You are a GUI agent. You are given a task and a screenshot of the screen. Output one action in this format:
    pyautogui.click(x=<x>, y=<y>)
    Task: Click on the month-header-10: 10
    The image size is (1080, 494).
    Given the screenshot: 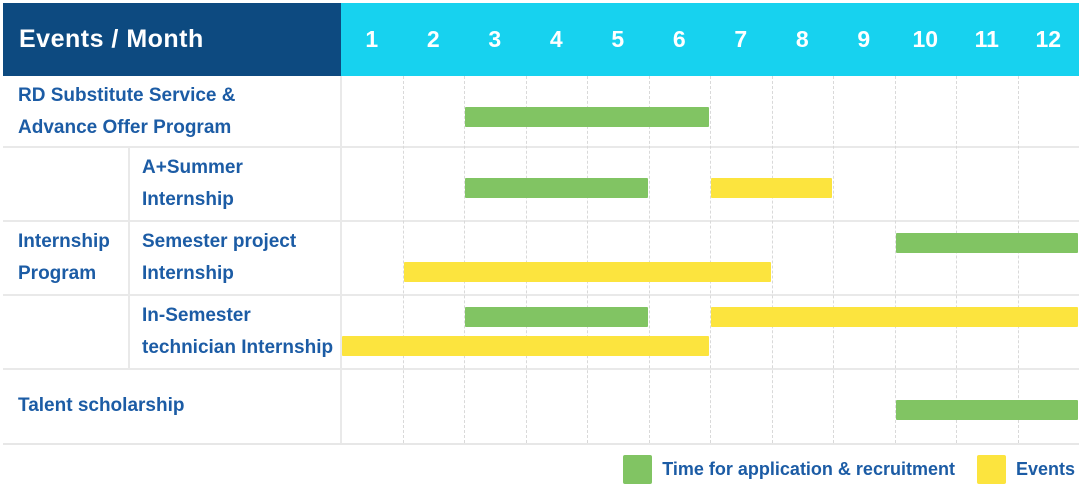 What is the action you would take?
    pyautogui.click(x=925, y=39)
    